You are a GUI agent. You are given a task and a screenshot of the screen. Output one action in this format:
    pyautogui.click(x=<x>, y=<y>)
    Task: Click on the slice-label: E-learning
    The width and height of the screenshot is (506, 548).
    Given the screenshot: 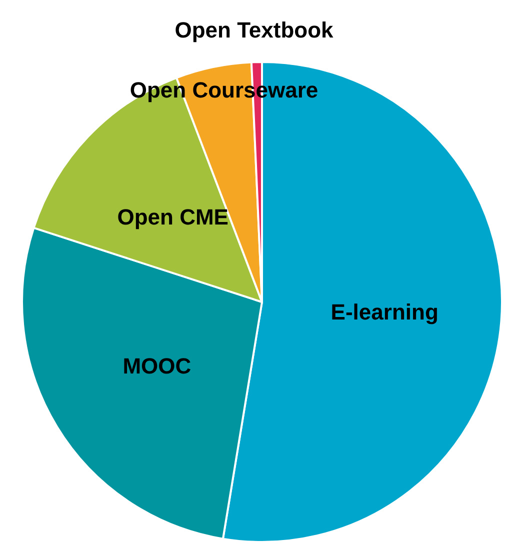 What is the action you would take?
    pyautogui.click(x=384, y=312)
    